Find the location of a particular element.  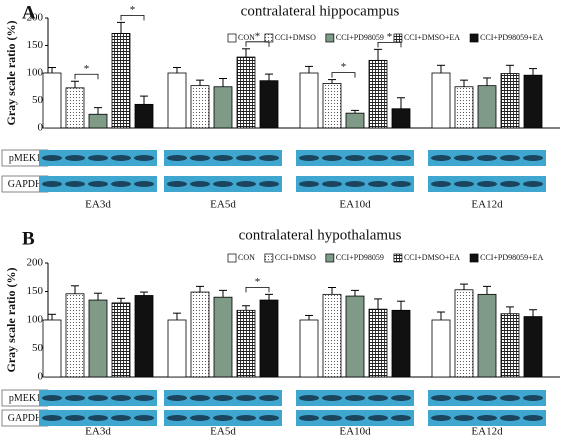

x-tick-label: EA12d is located at coordinates (487, 205).